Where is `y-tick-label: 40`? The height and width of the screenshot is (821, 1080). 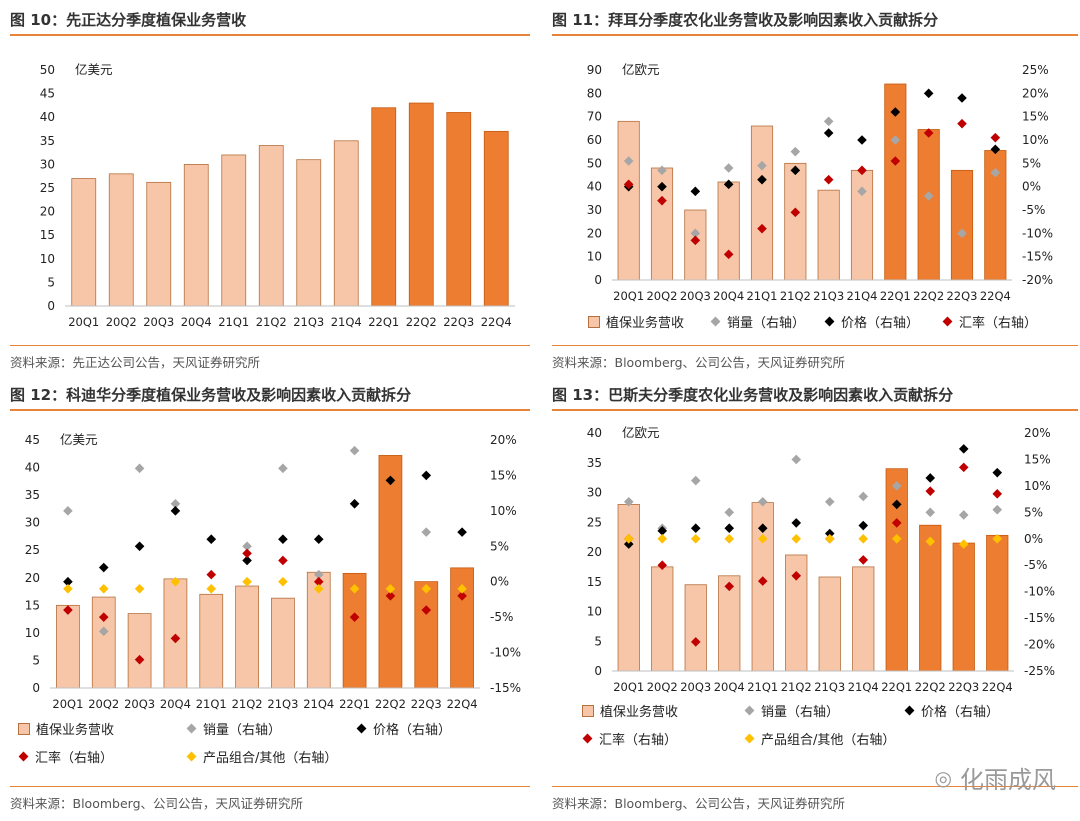
y-tick-label: 40 is located at coordinates (47, 117).